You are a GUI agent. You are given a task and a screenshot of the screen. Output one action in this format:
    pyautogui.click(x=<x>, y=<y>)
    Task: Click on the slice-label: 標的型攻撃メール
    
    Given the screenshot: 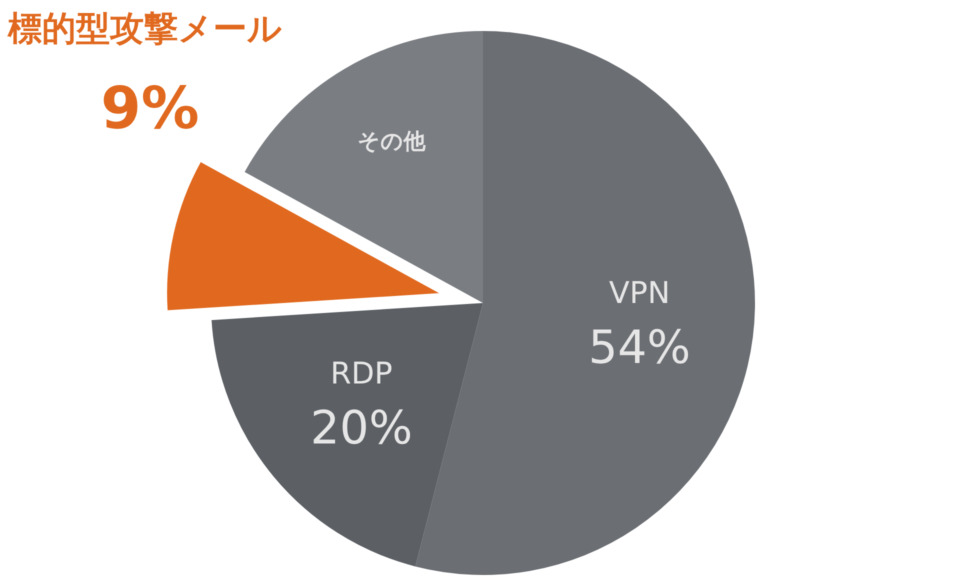 What is the action you would take?
    pyautogui.click(x=144, y=29)
    